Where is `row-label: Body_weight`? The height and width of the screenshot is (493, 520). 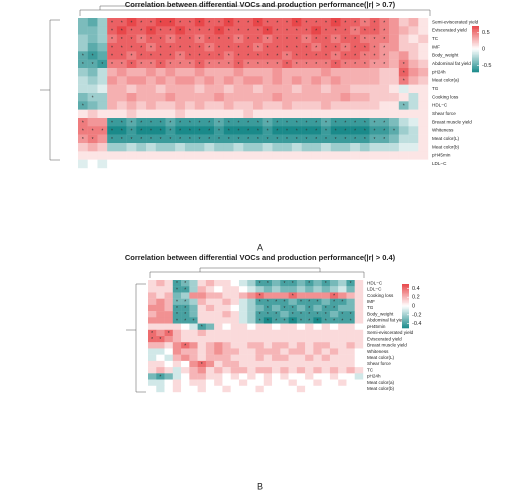 row-label: Body_weight is located at coordinates (380, 313).